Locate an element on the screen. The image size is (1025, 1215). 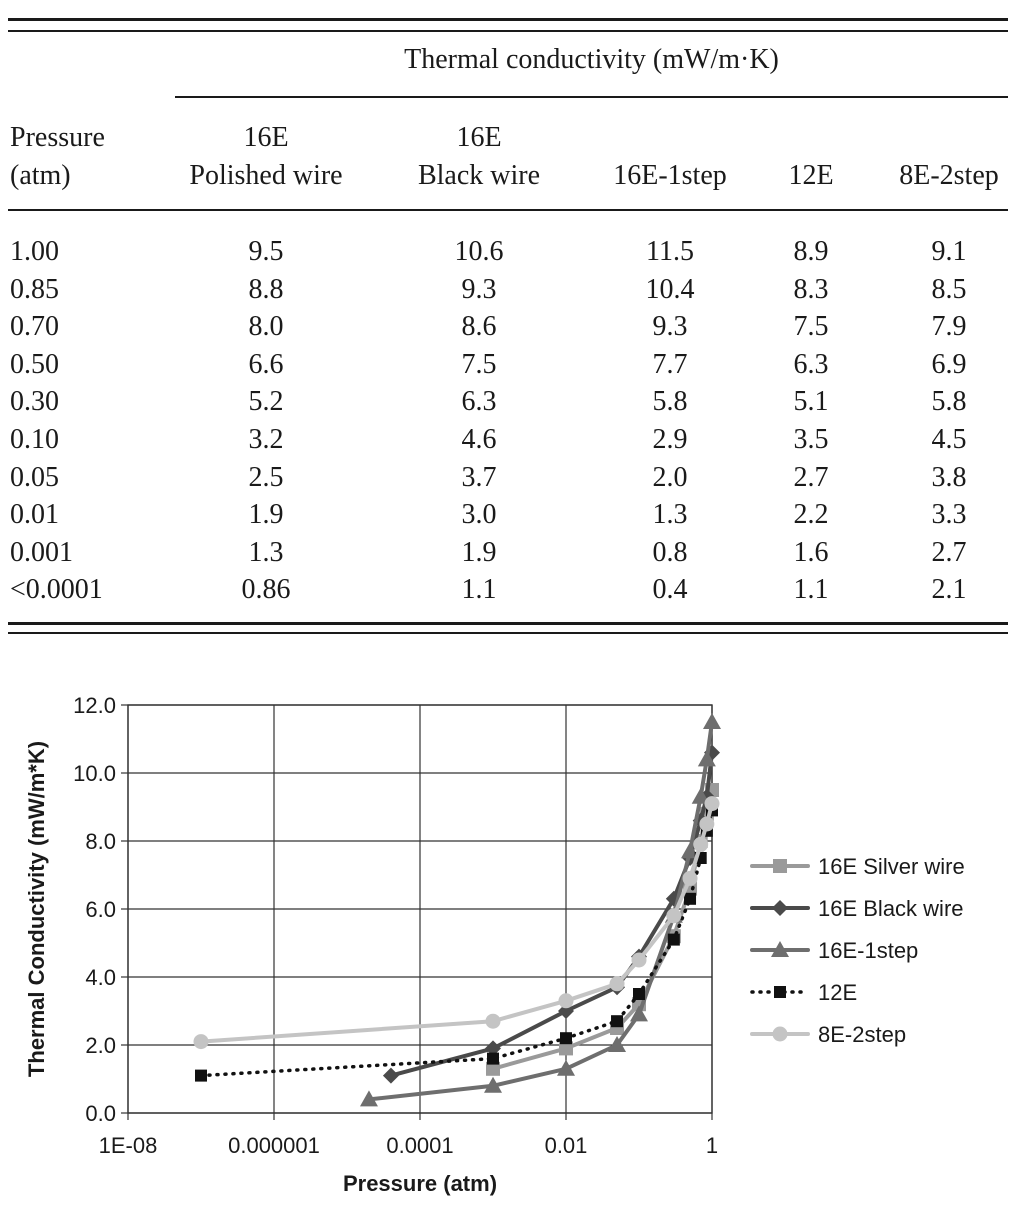
group-header-rule is located at coordinates (591, 97).